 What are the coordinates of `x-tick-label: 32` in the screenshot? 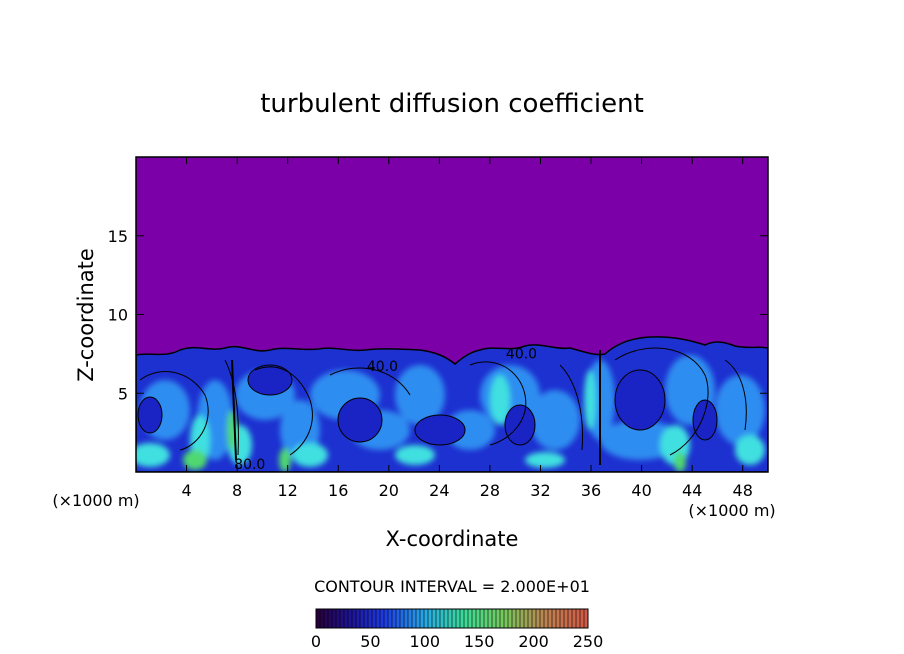 It's located at (540, 490).